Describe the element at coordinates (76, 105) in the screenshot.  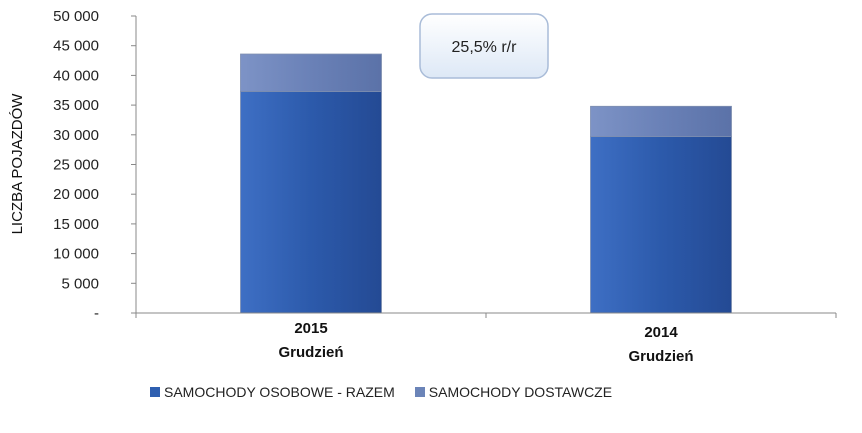
I see `y-tick-label: 35 000` at that location.